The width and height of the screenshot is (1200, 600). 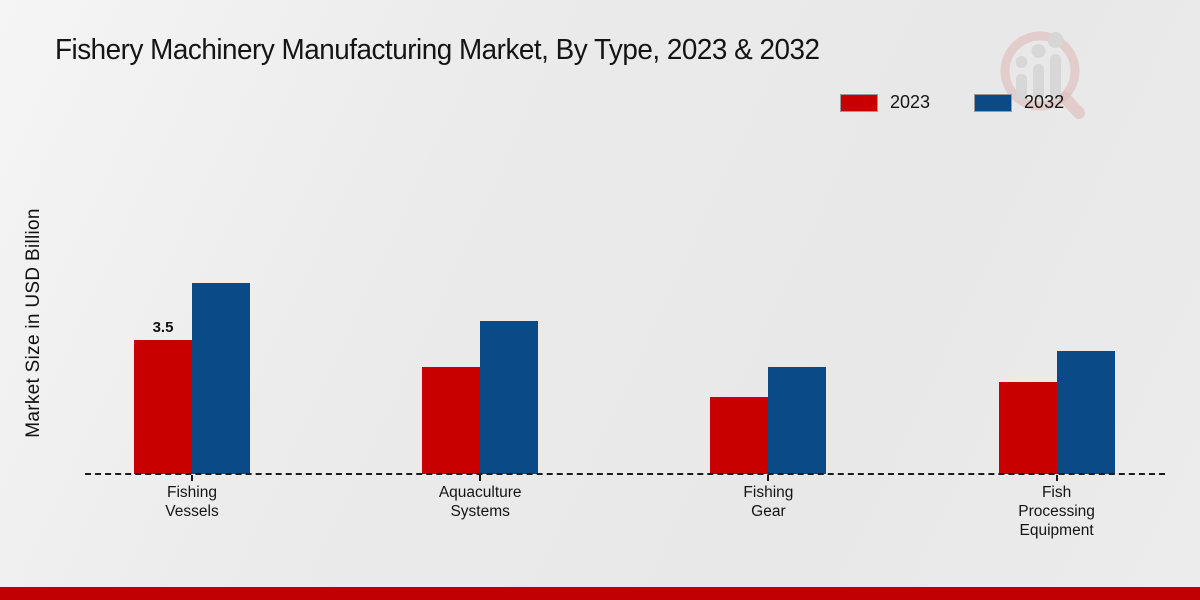 I want to click on legend: 2023 2032, so click(x=952, y=102).